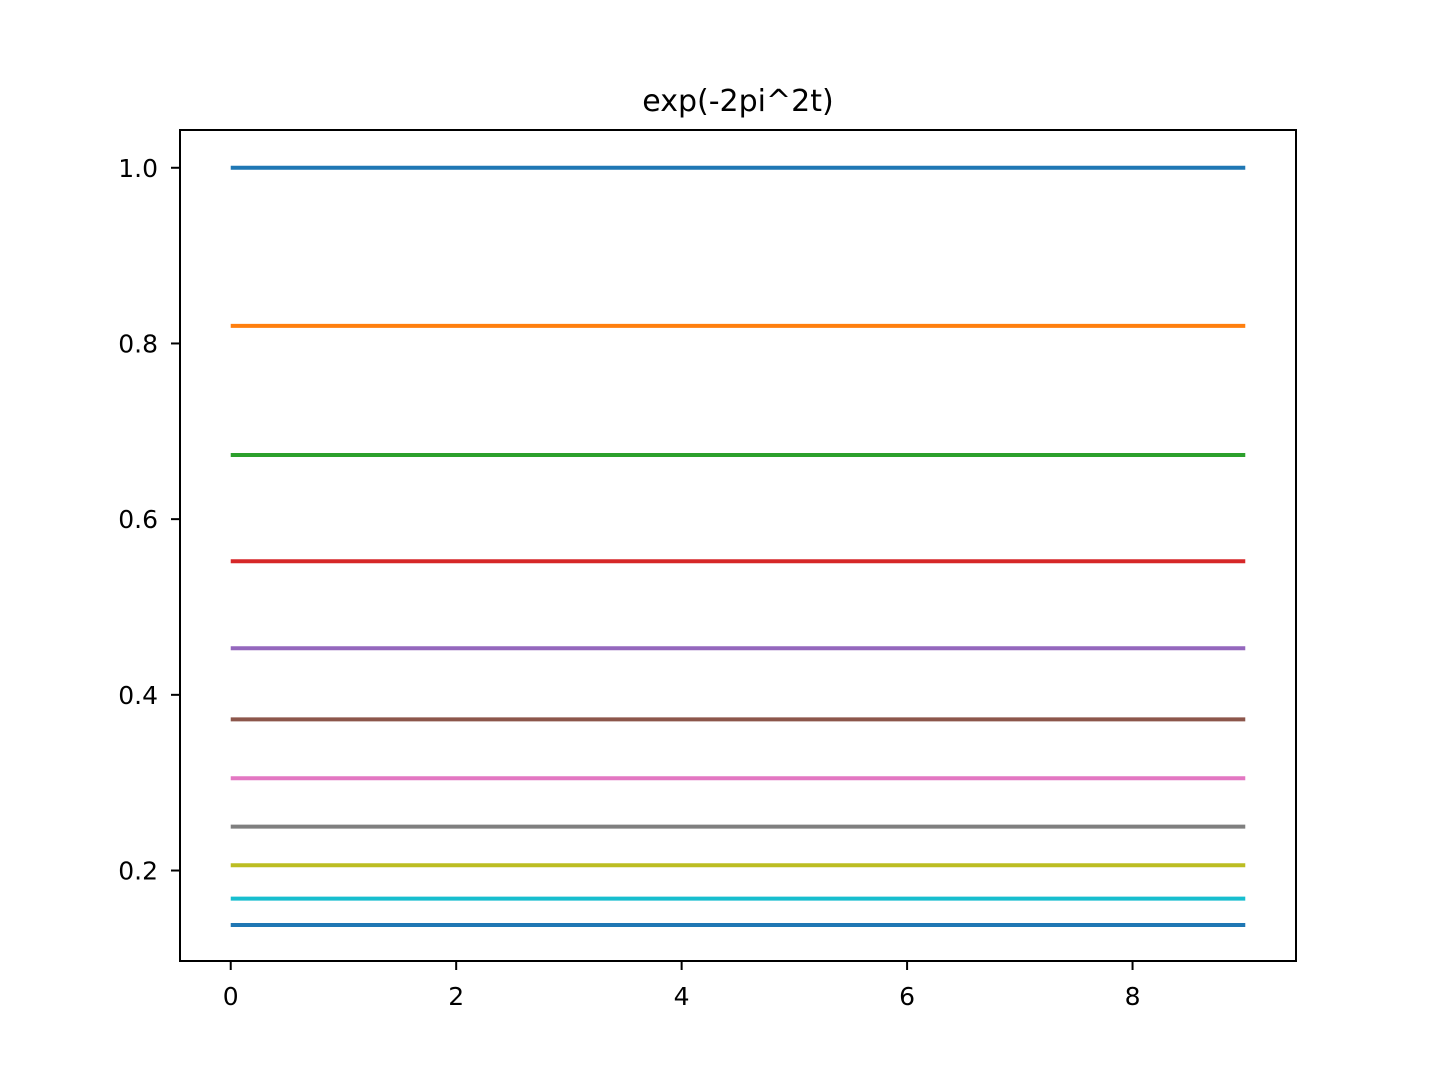 The image size is (1440, 1080). I want to click on x-axis: 0 2 4 6 8, so click(682, 986).